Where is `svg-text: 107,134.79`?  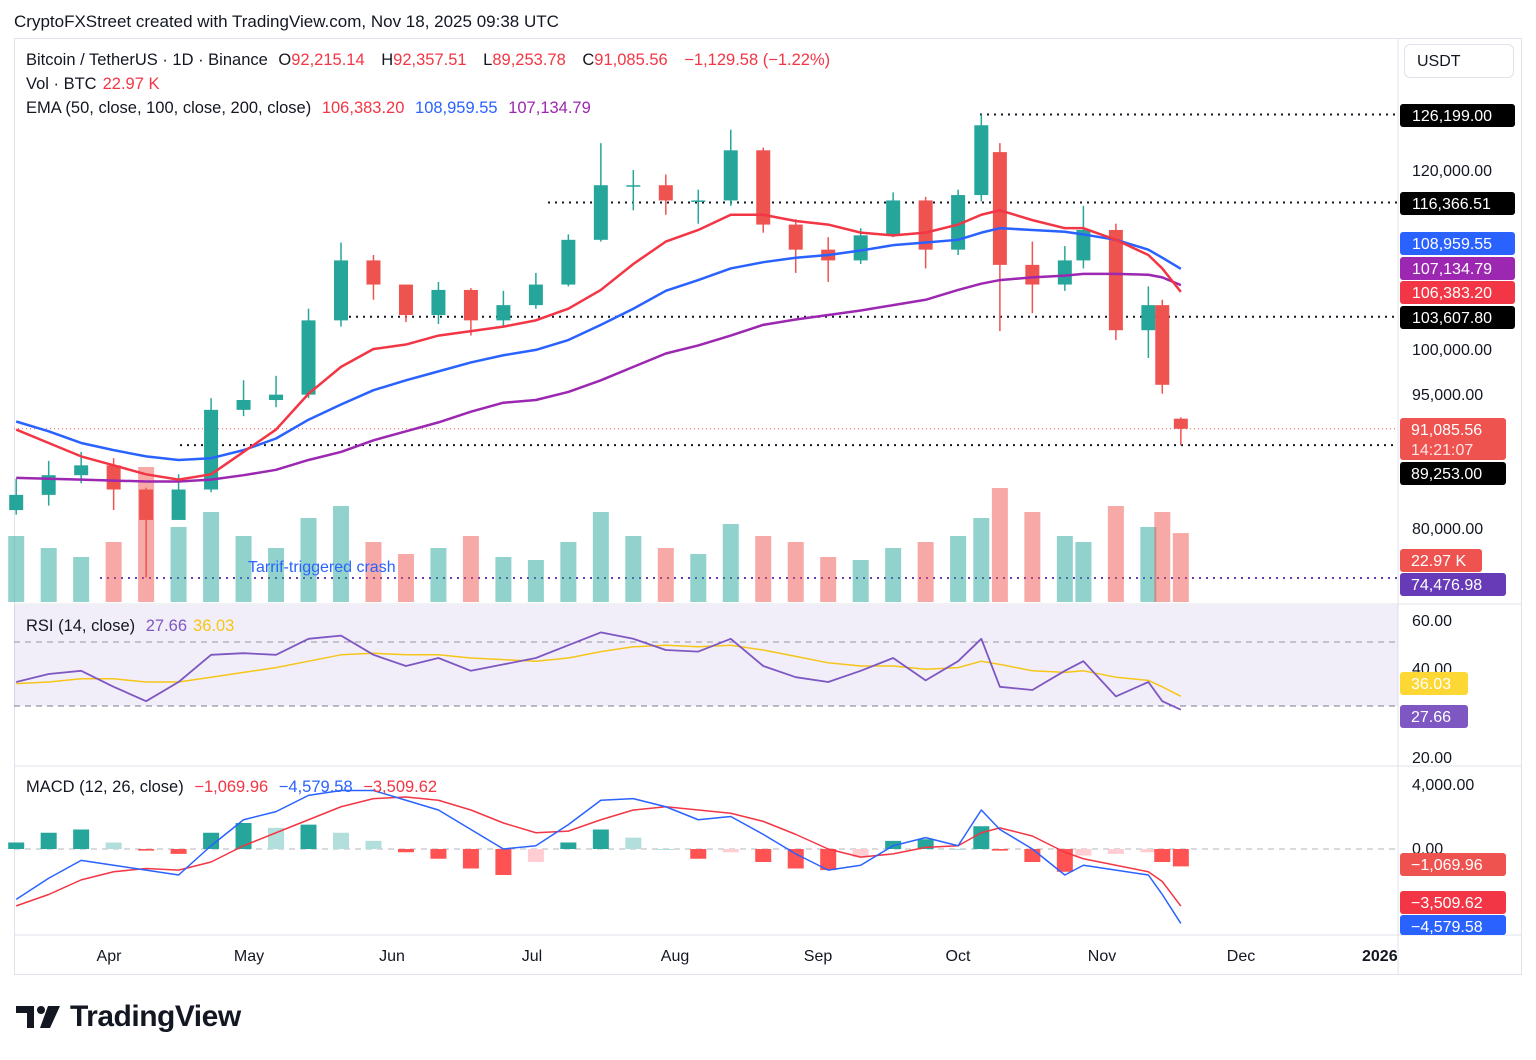
svg-text: 107,134.79 is located at coordinates (1452, 269).